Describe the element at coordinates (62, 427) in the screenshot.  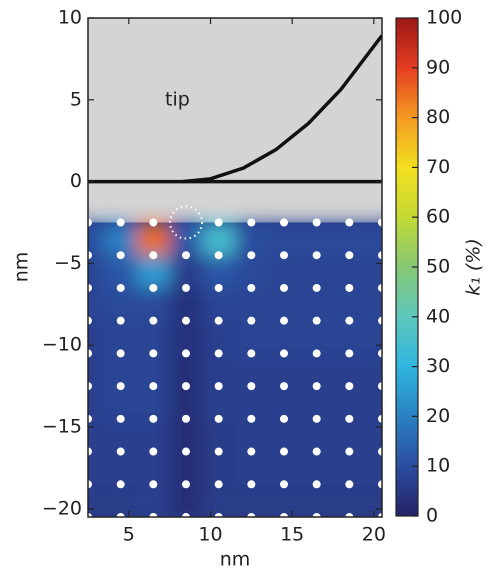
I see `y-tick-label: −15` at that location.